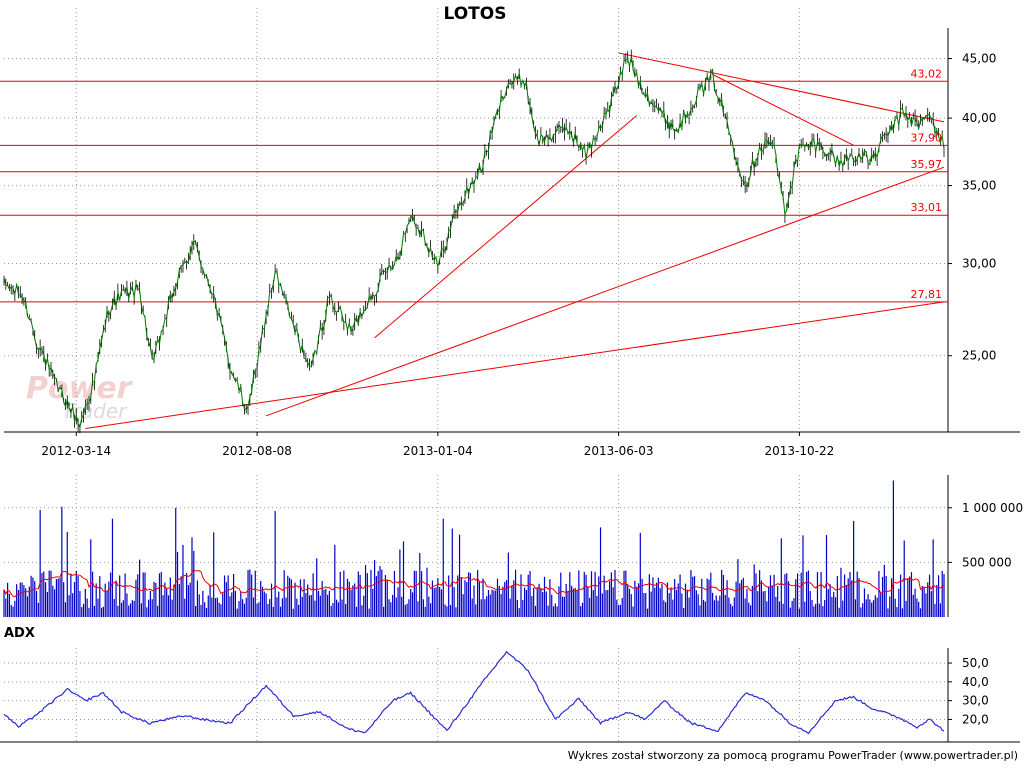 The image size is (1024, 768). Describe the element at coordinates (987, 562) in the screenshot. I see `volume-tick-label: 500 000` at that location.